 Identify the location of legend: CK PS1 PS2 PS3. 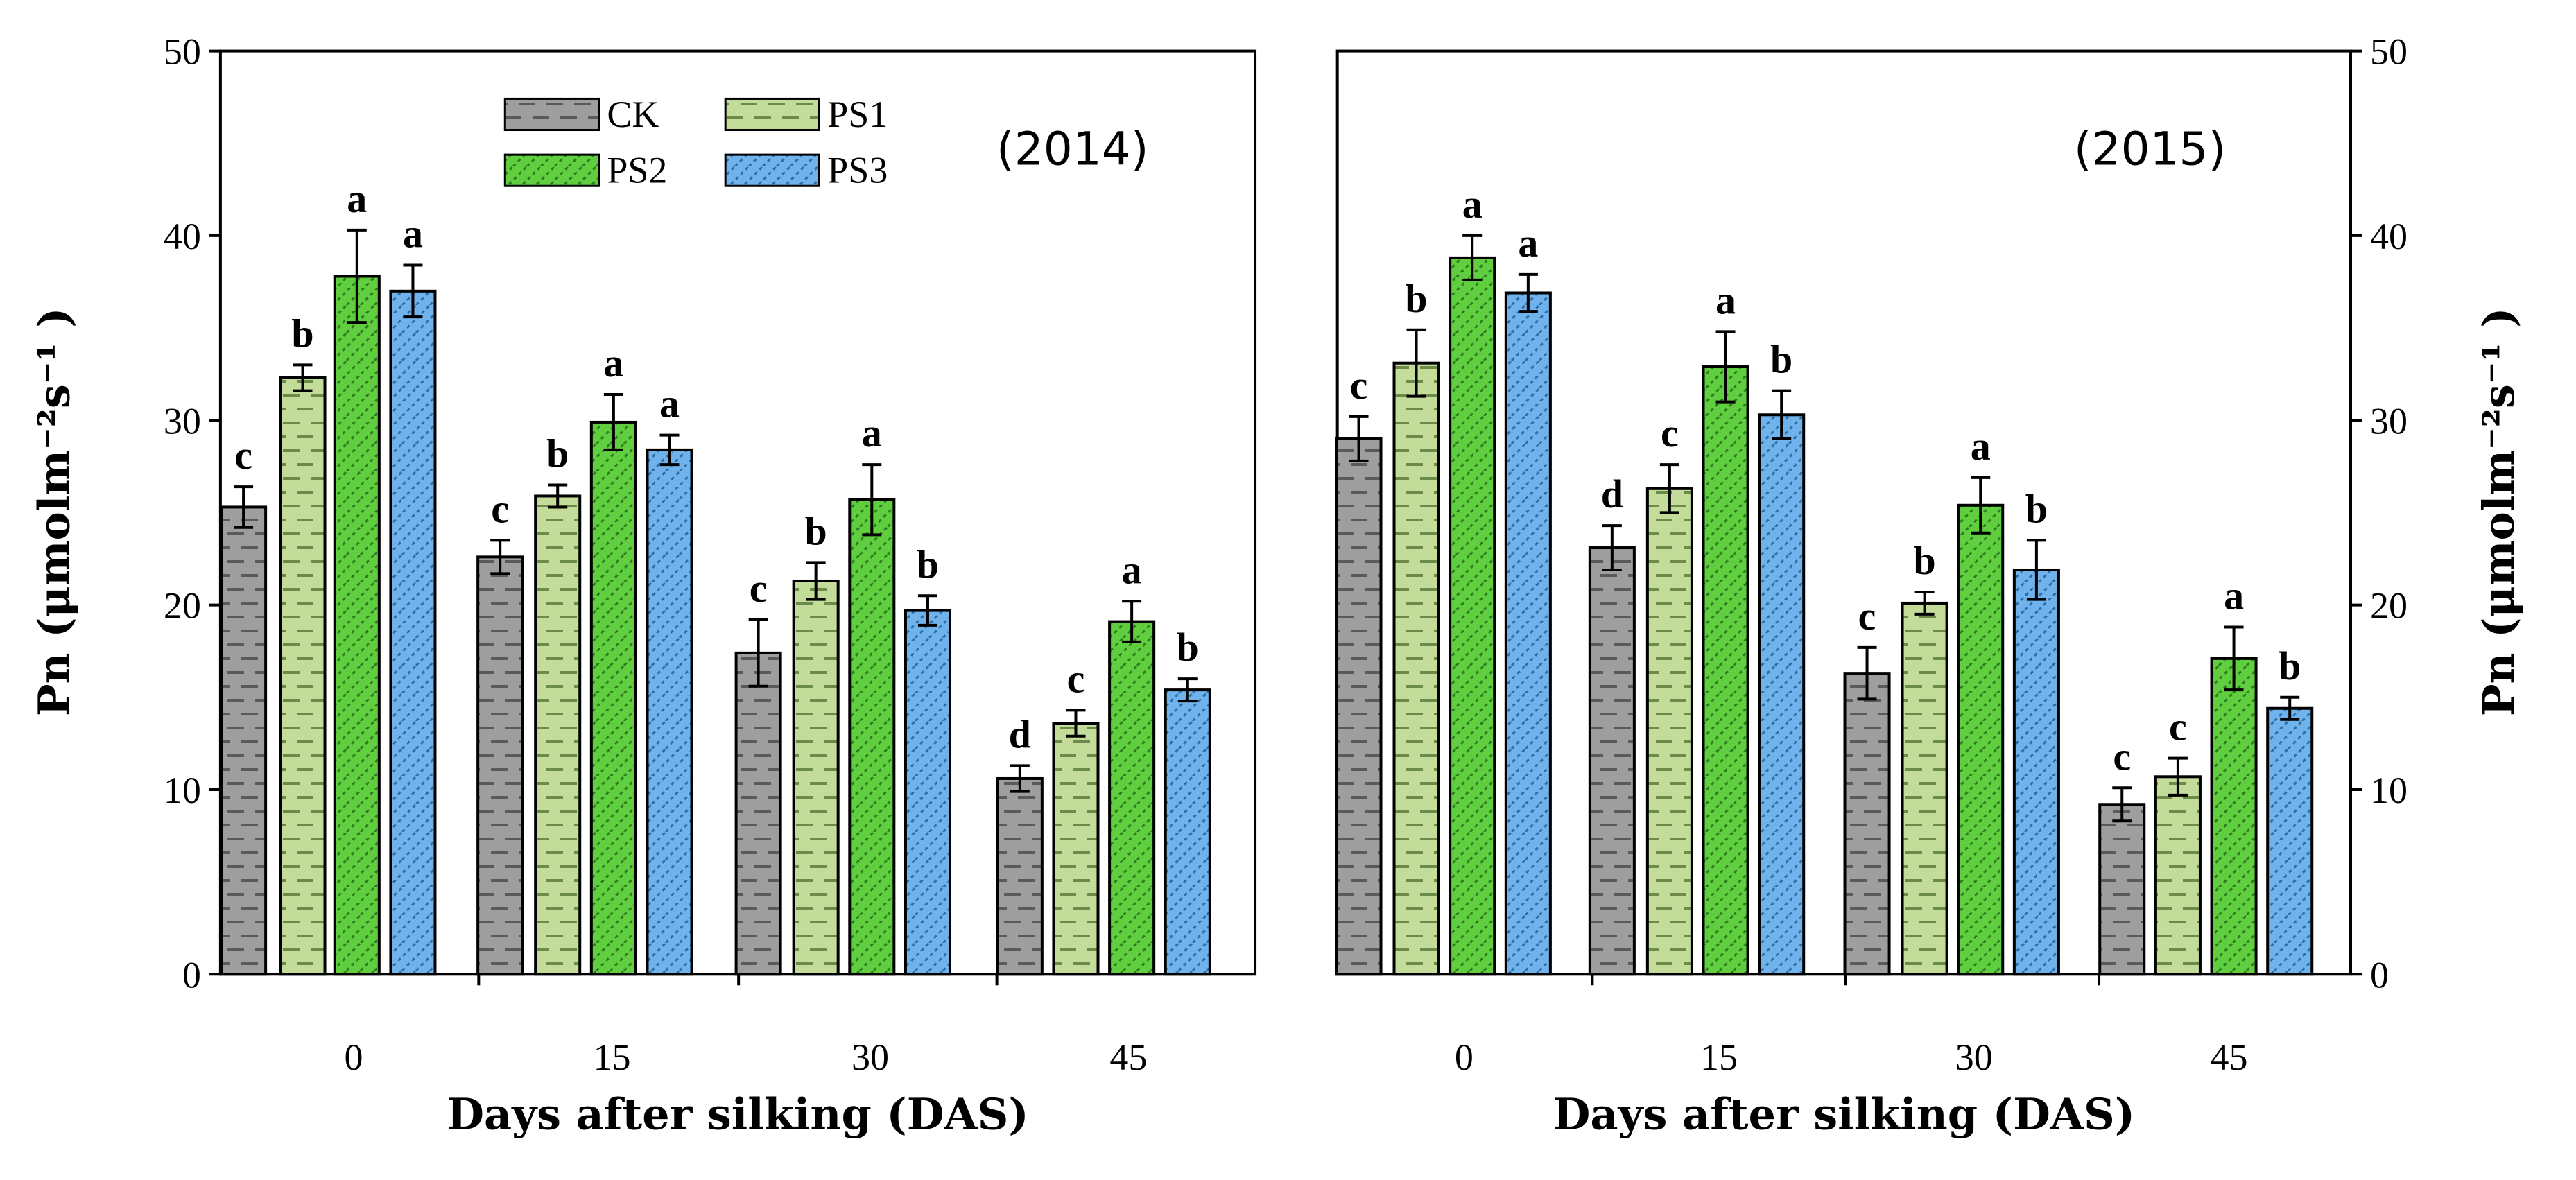
(695, 142).